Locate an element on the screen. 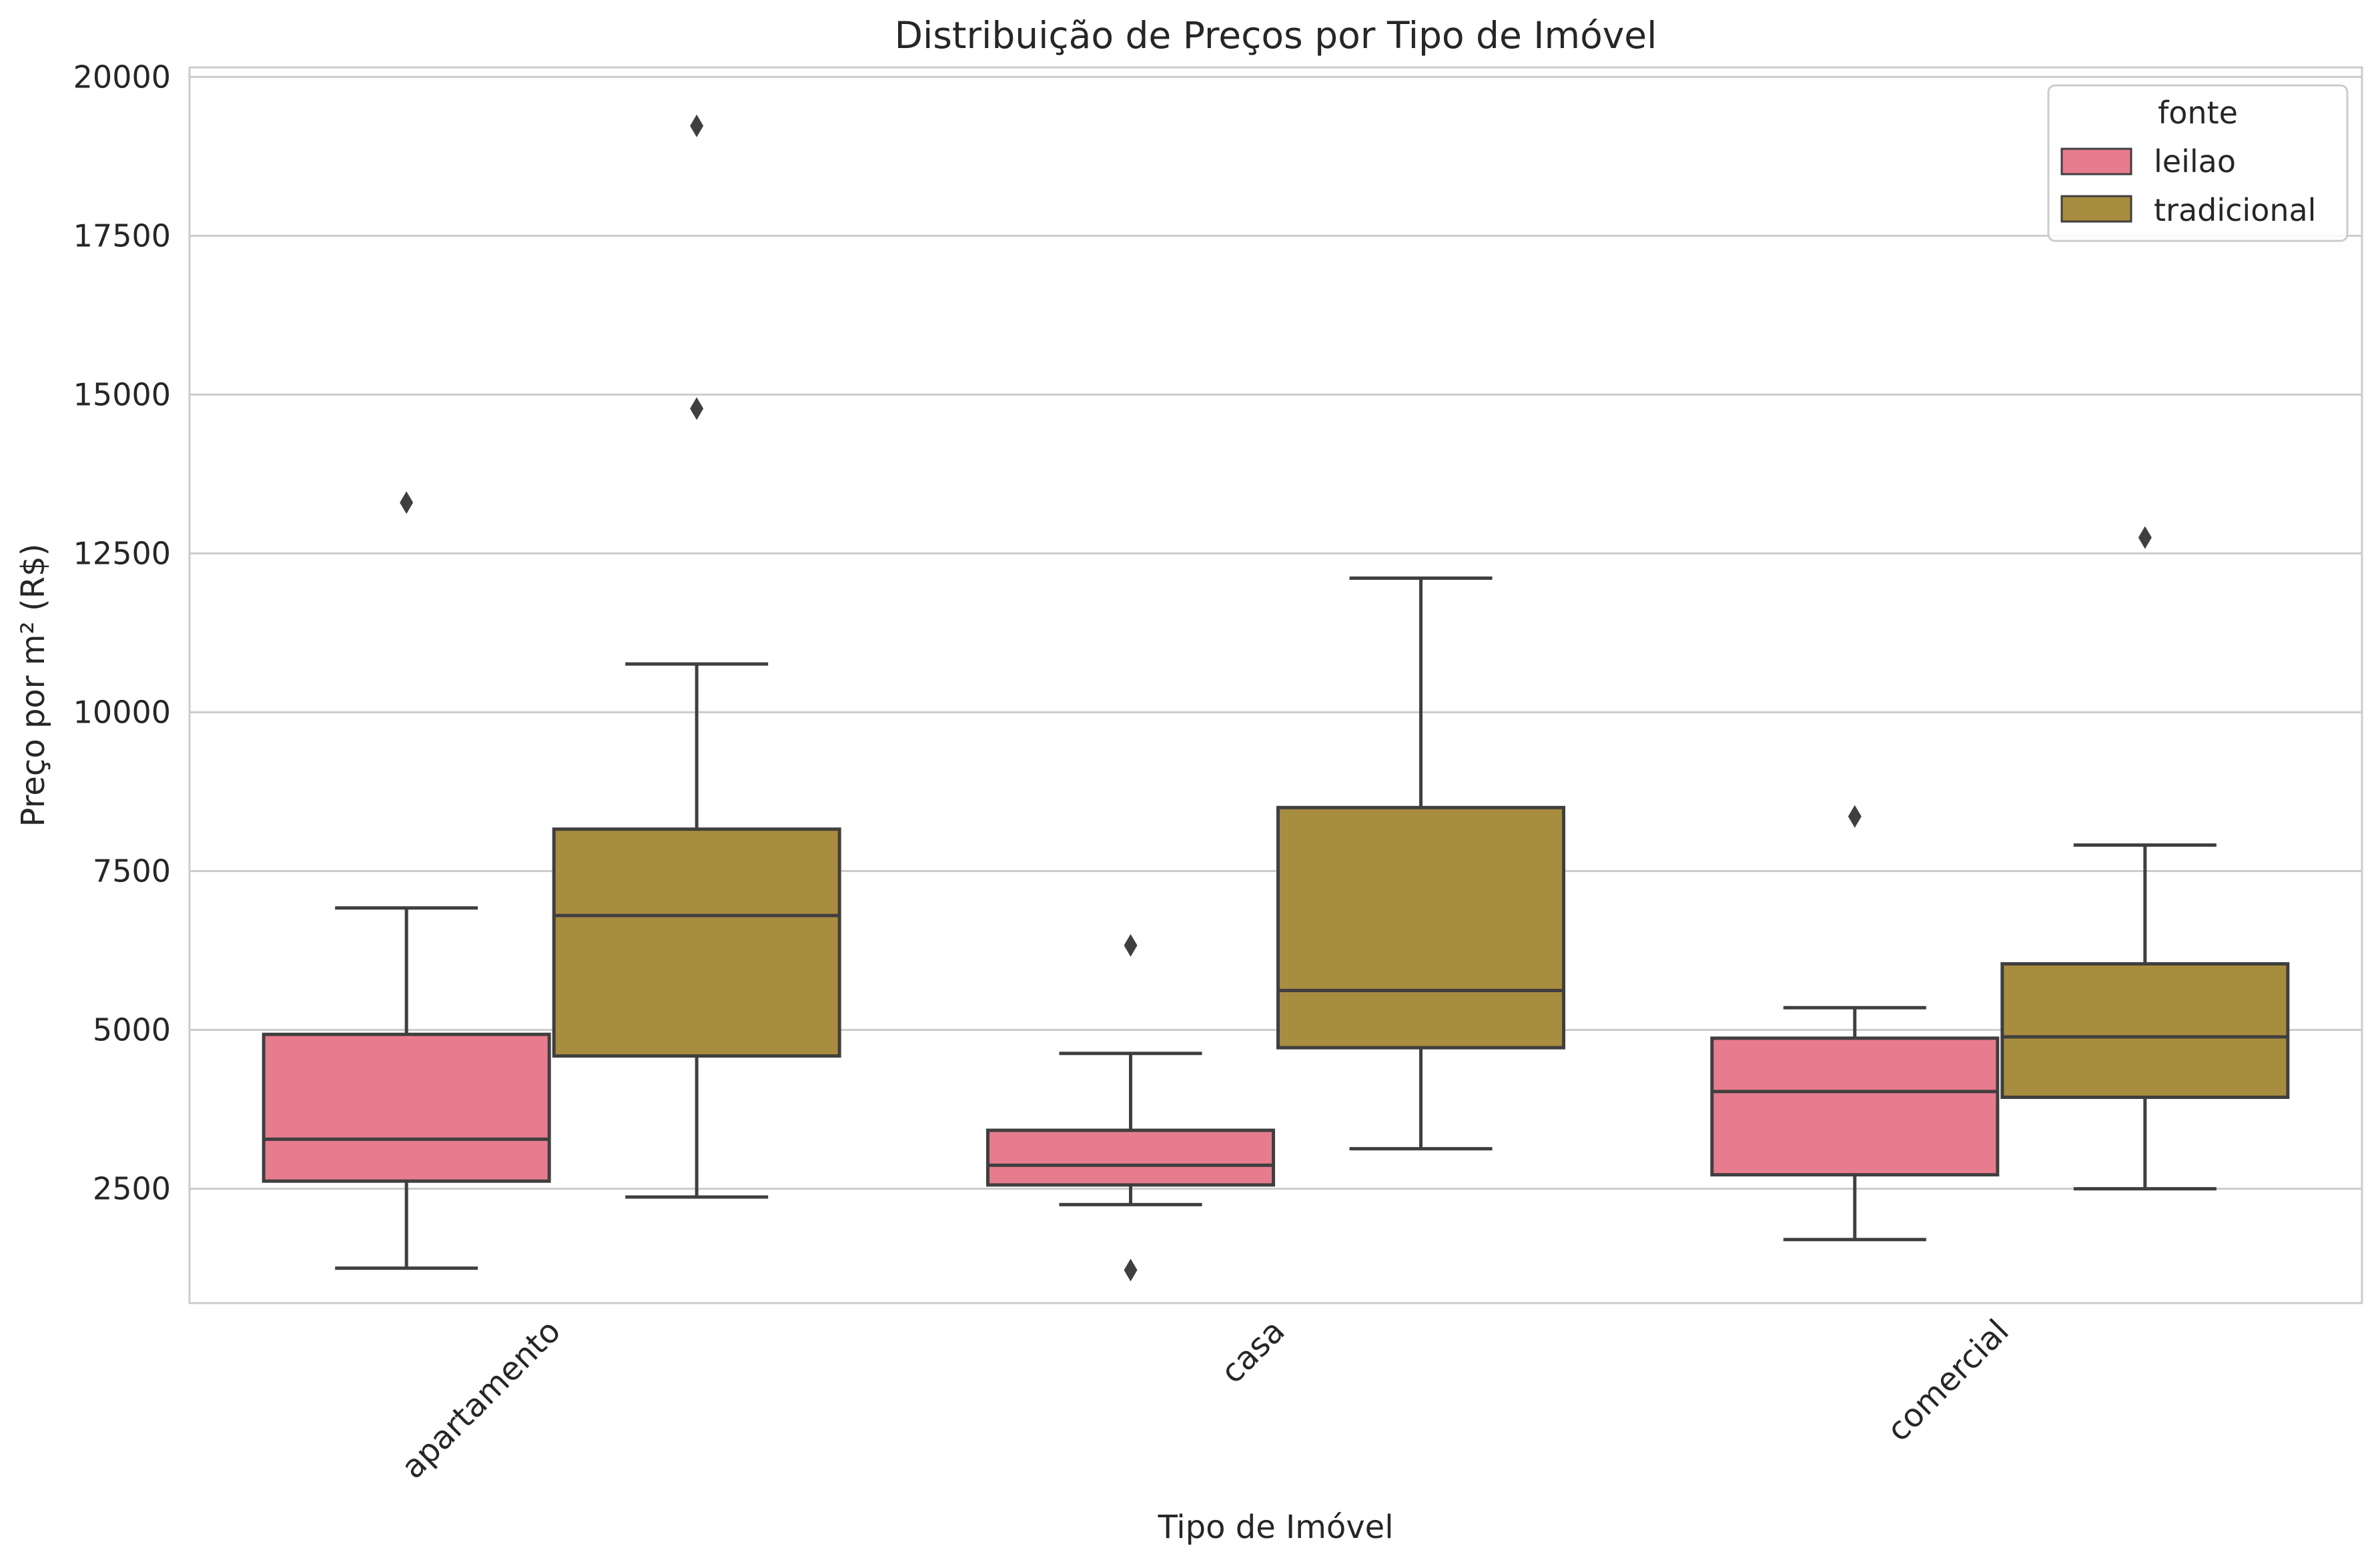 The image size is (2380, 1562). y-tick-10000: 10000 is located at coordinates (122, 712).